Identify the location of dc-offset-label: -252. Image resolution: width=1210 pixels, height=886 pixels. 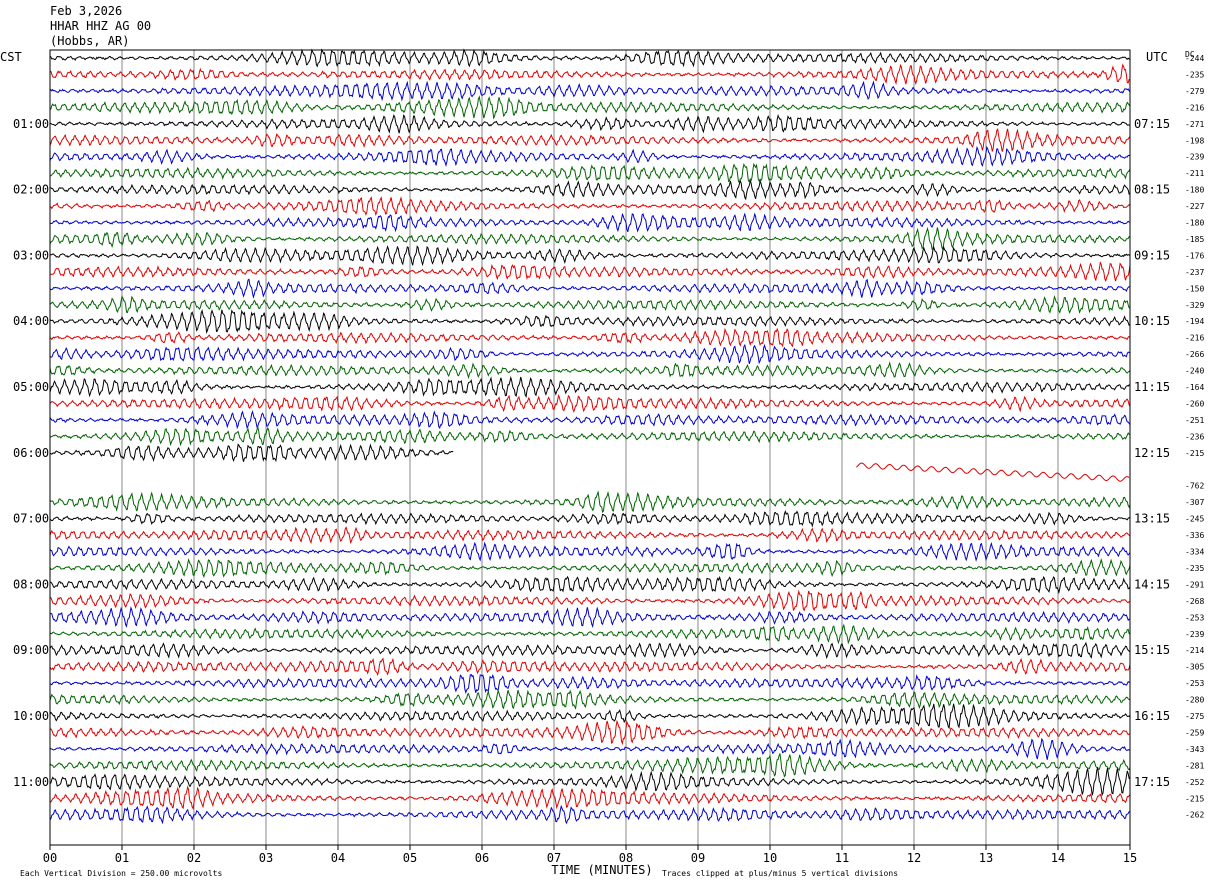
(1194, 782).